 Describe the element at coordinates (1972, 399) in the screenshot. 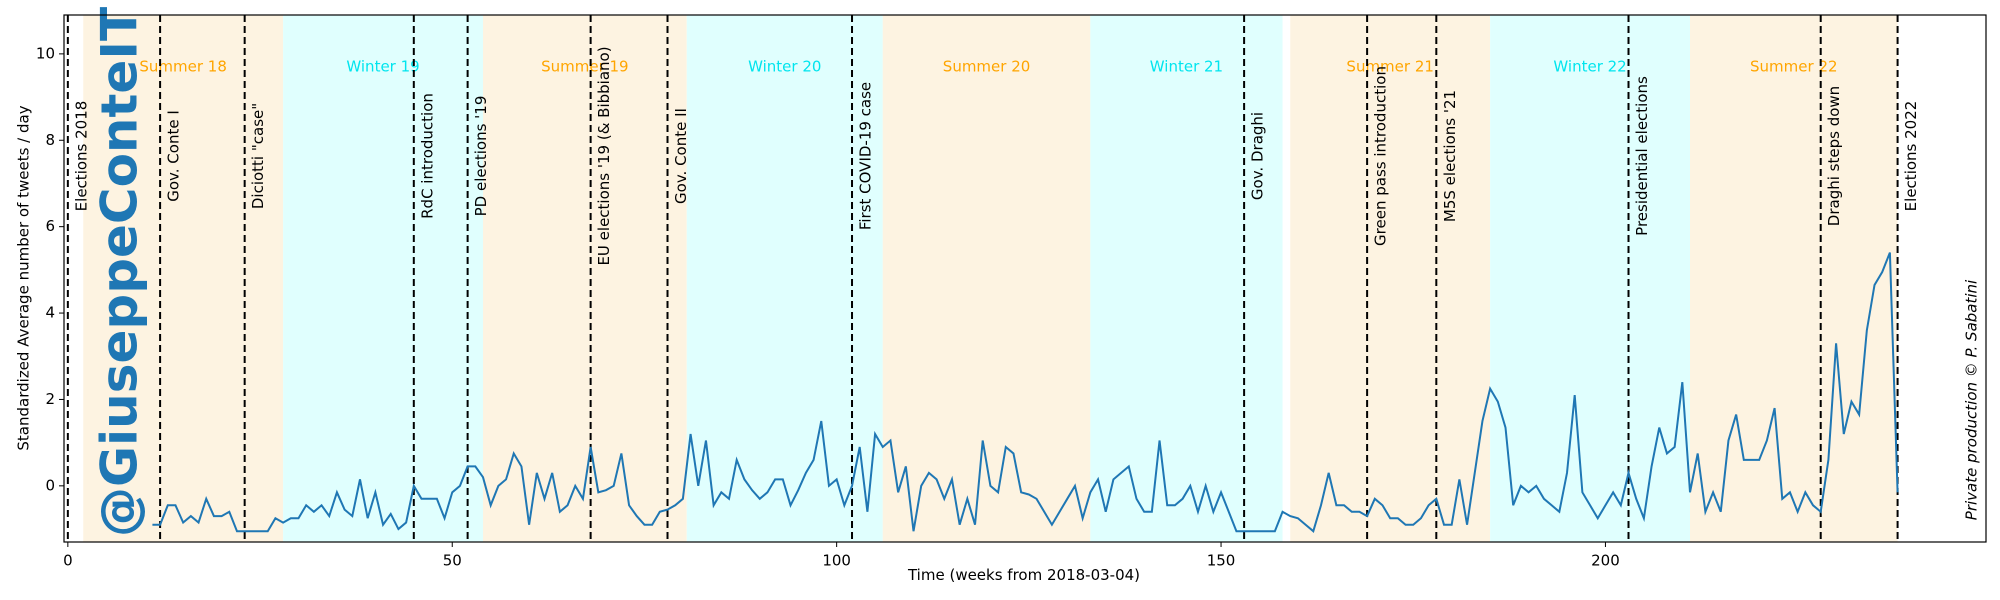

I see `credit: Private production © P. Sabatini` at that location.